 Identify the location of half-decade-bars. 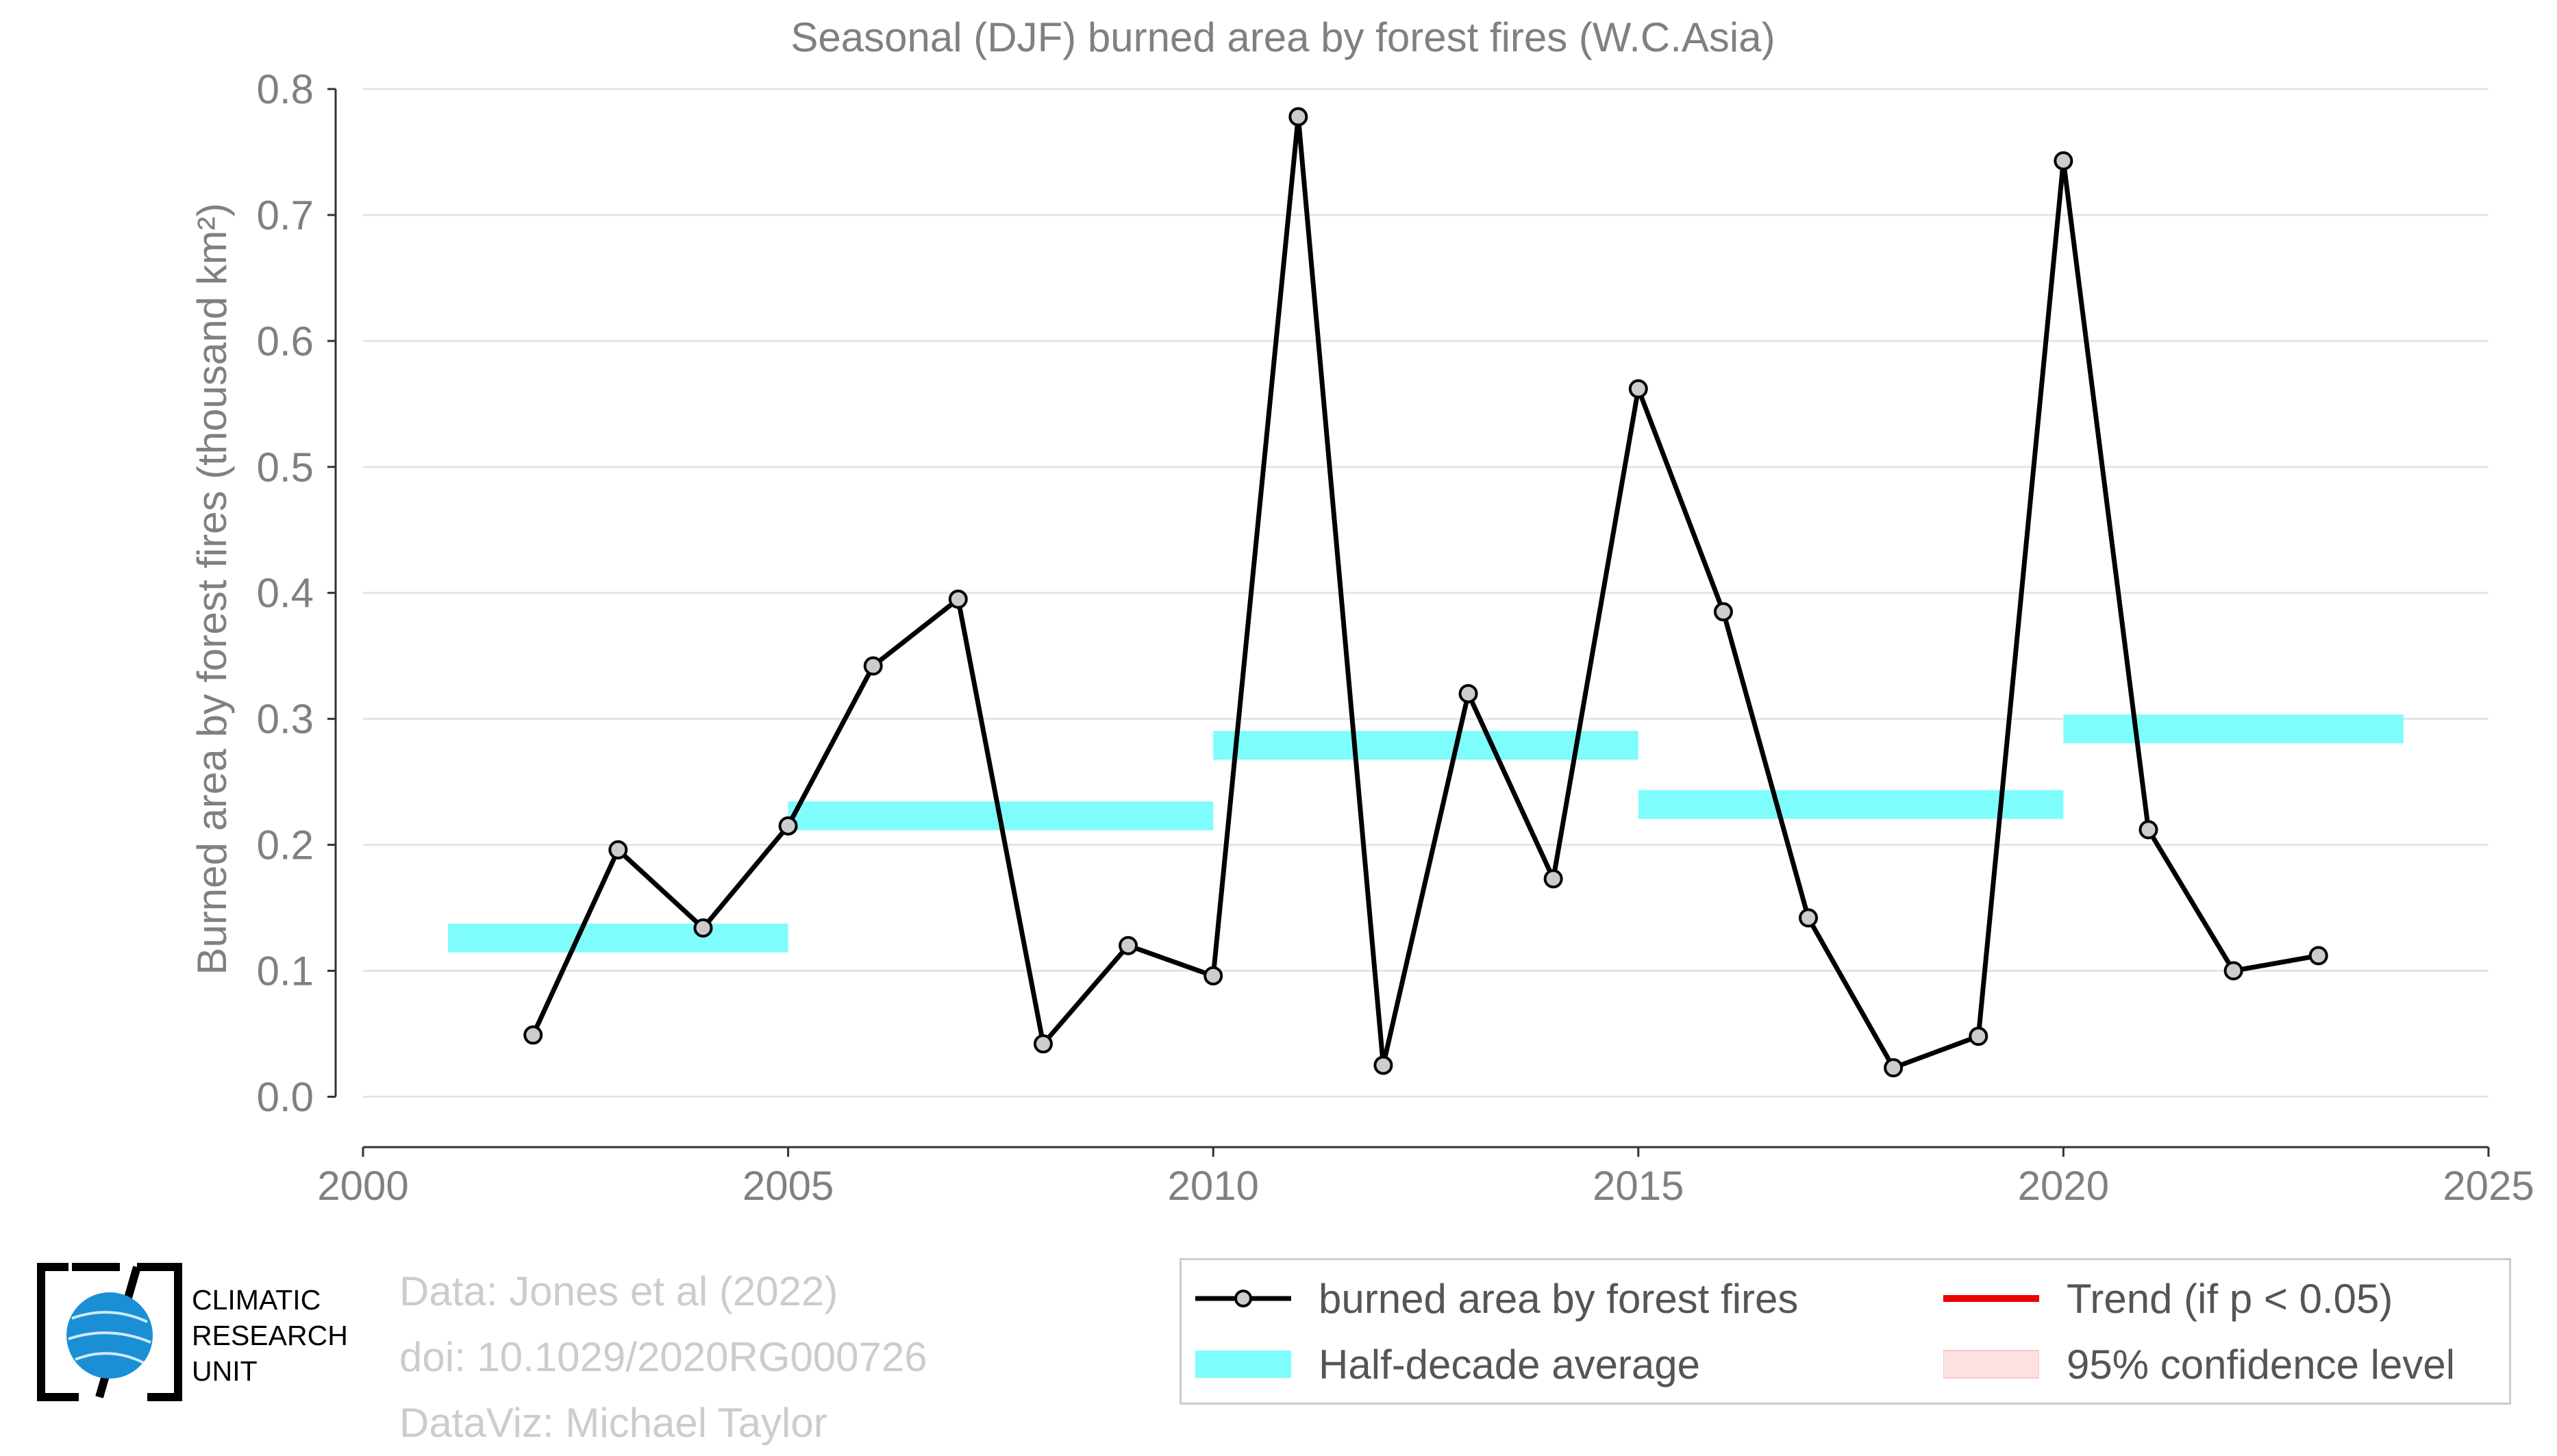
(1426, 833).